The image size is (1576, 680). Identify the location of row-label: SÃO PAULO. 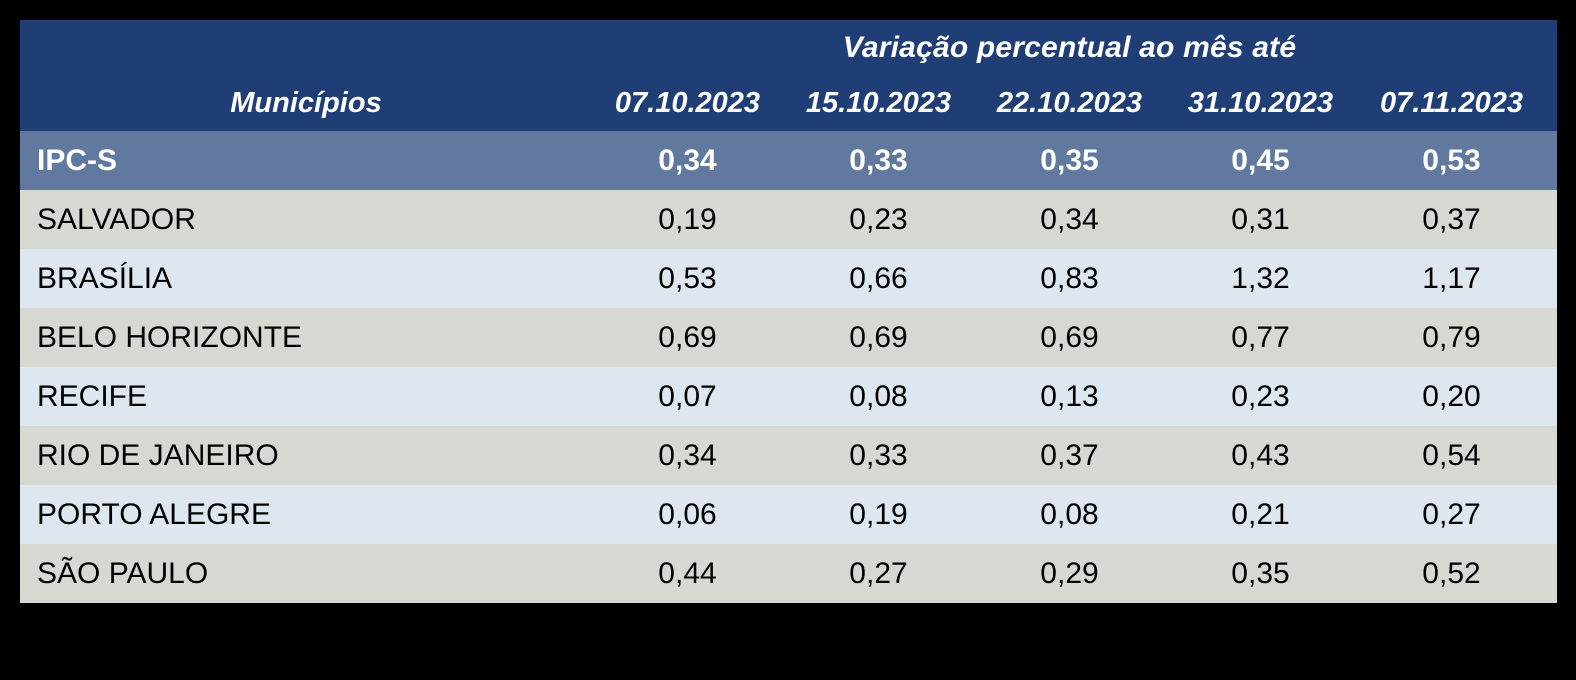
(123, 573).